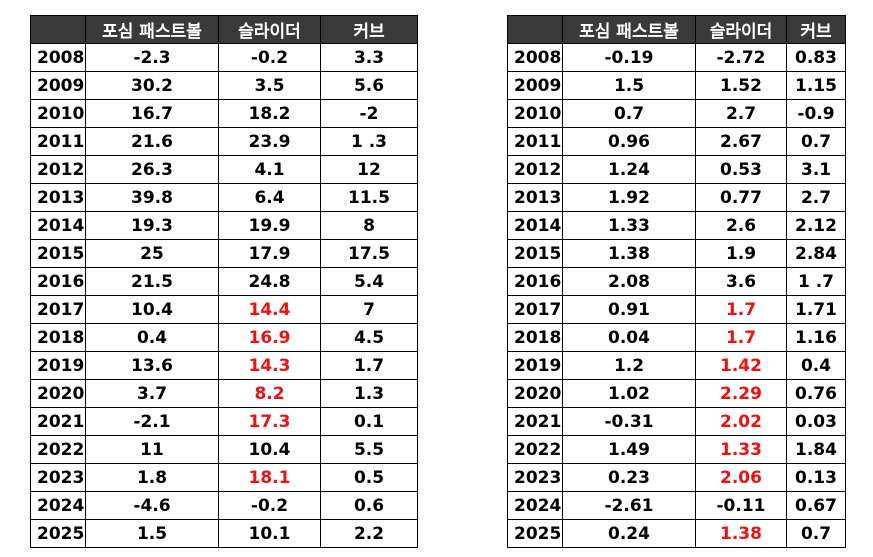  Describe the element at coordinates (816, 29) in the screenshot. I see `header-curve: 커브` at that location.